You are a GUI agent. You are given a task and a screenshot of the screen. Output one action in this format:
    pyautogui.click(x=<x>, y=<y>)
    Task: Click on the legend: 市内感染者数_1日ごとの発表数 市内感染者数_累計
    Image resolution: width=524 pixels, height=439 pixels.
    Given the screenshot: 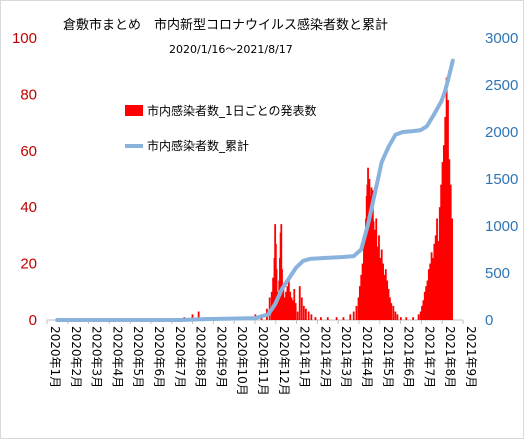 What is the action you would take?
    pyautogui.click(x=221, y=128)
    